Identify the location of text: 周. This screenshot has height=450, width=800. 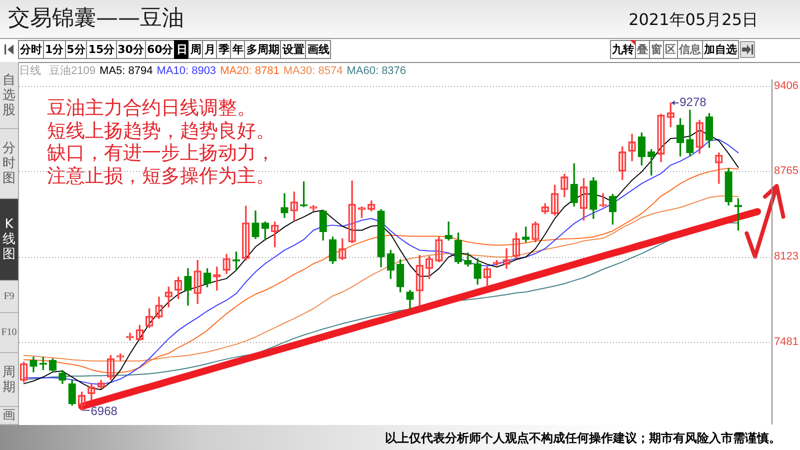
(196, 49).